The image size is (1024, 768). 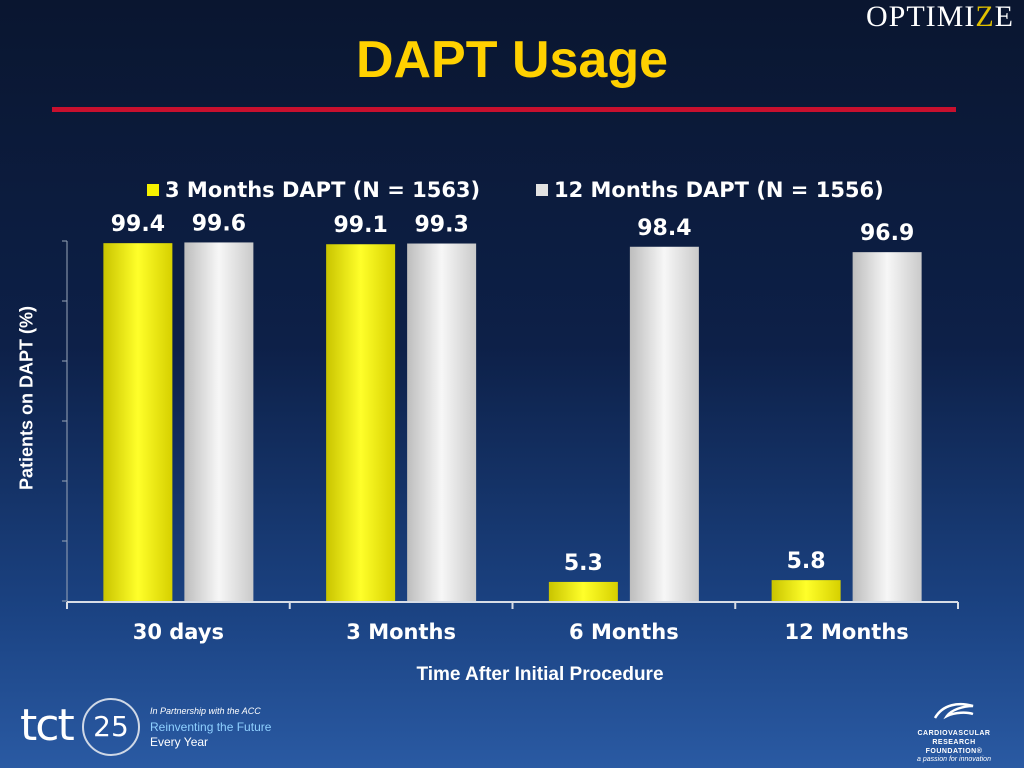 I want to click on tct-wordmark: tct, so click(x=47, y=725).